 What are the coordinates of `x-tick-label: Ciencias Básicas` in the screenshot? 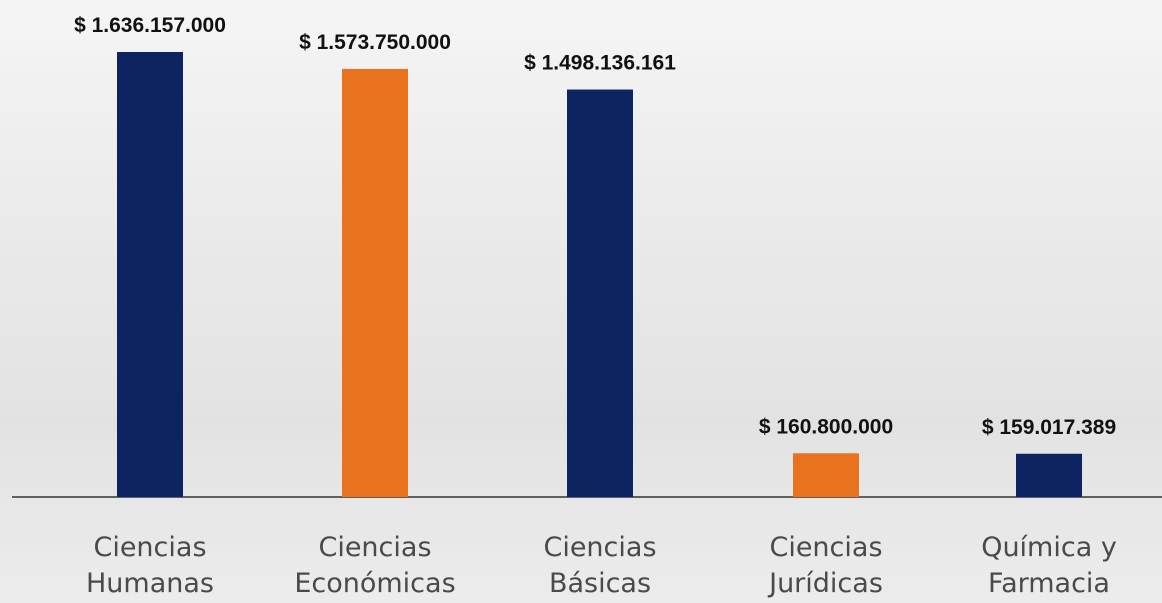 It's located at (600, 565).